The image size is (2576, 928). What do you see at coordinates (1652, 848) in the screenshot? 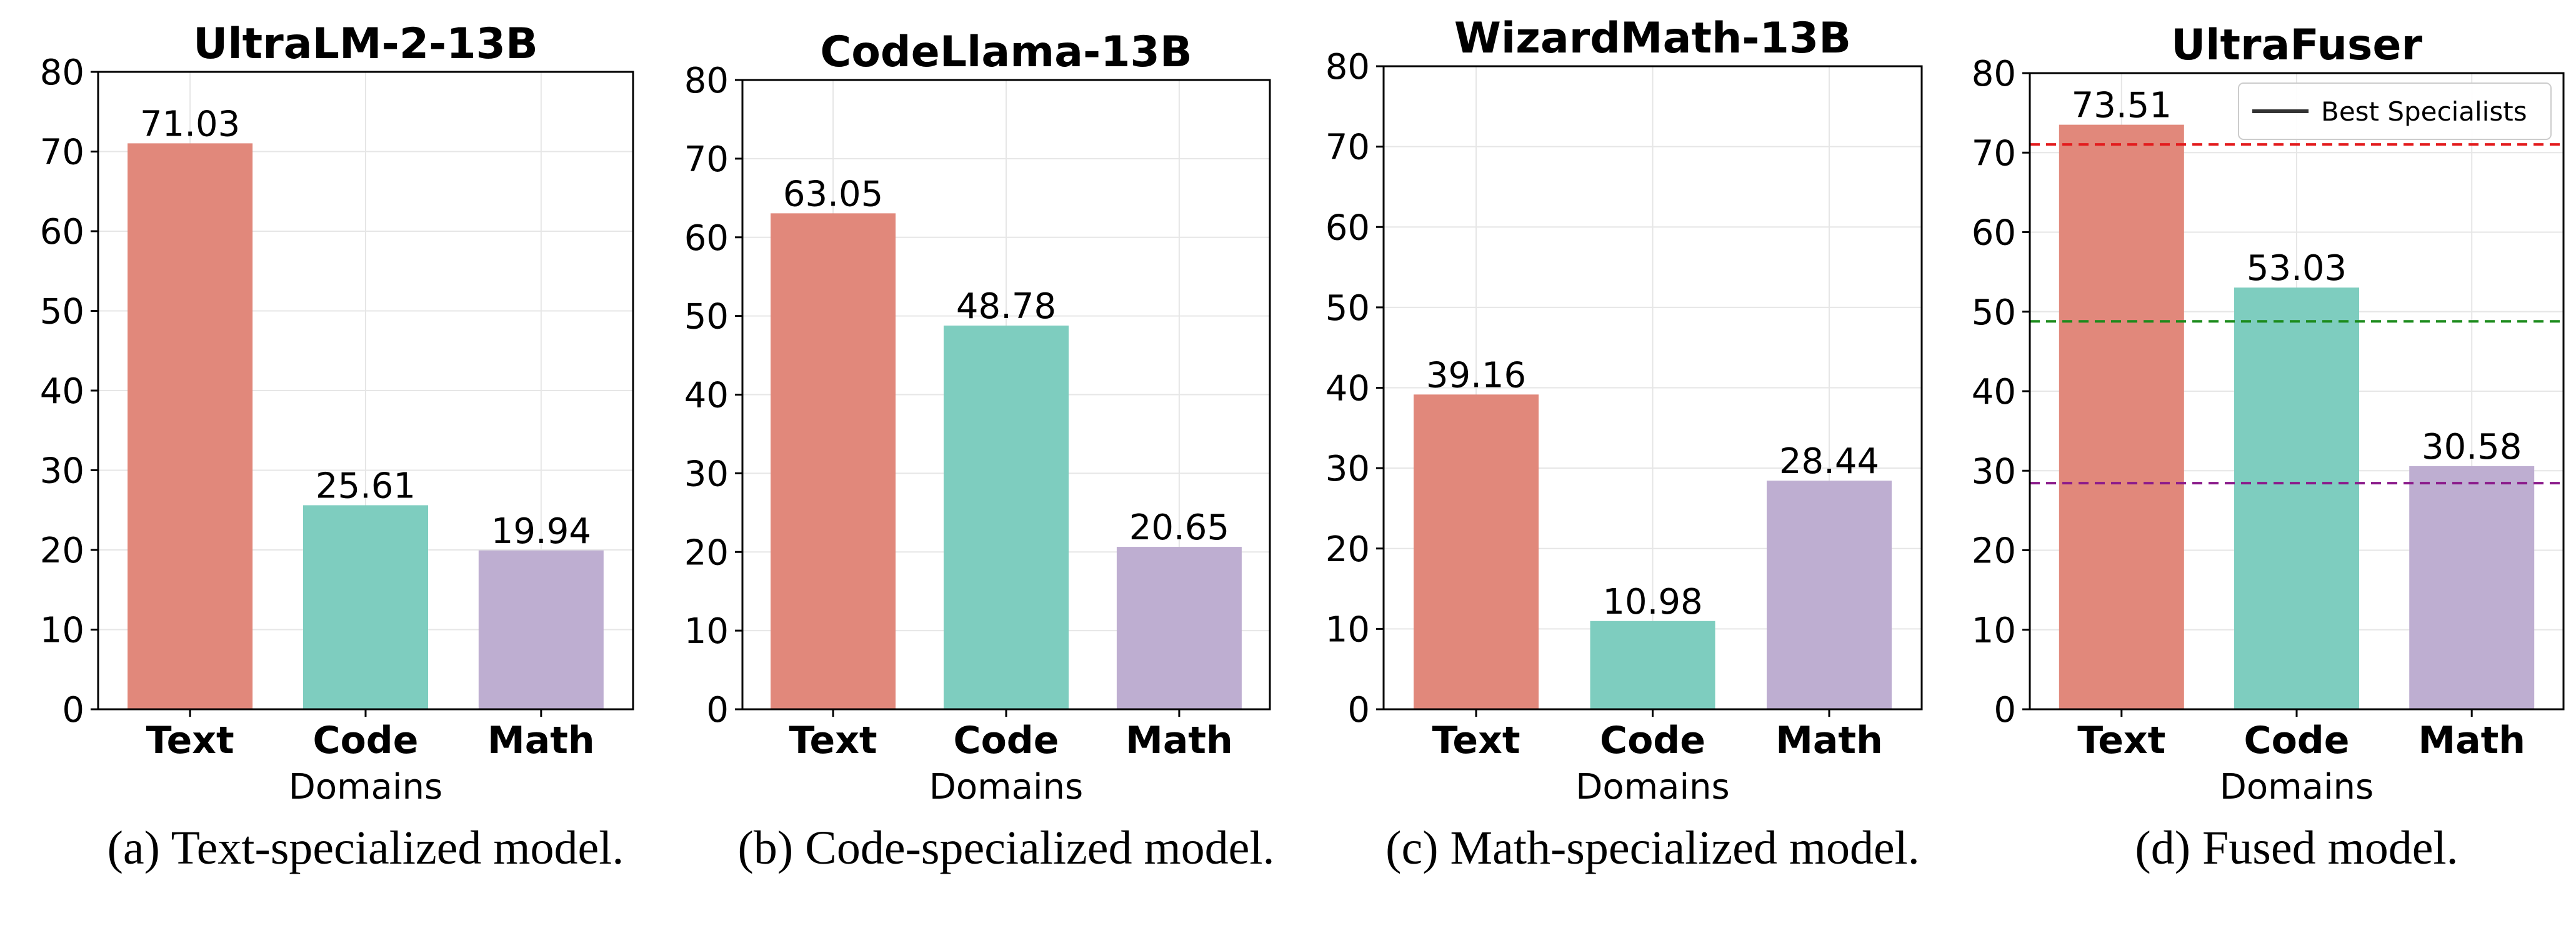
I see `figure-caption: (c) Math-specialized model.` at bounding box center [1652, 848].